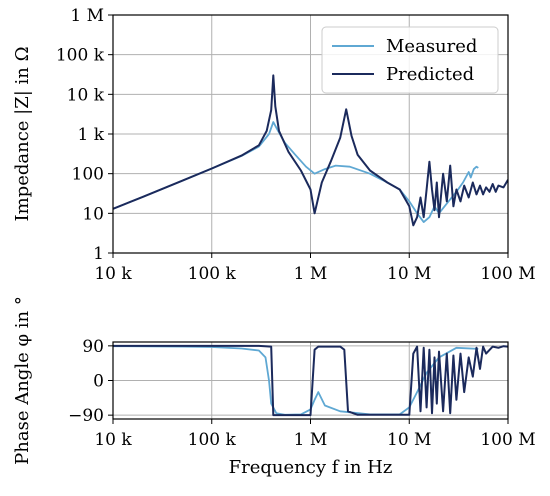 Image resolution: width=550 pixels, height=496 pixels. What do you see at coordinates (98, 382) in the screenshot?
I see `y-tick-label: 0` at bounding box center [98, 382].